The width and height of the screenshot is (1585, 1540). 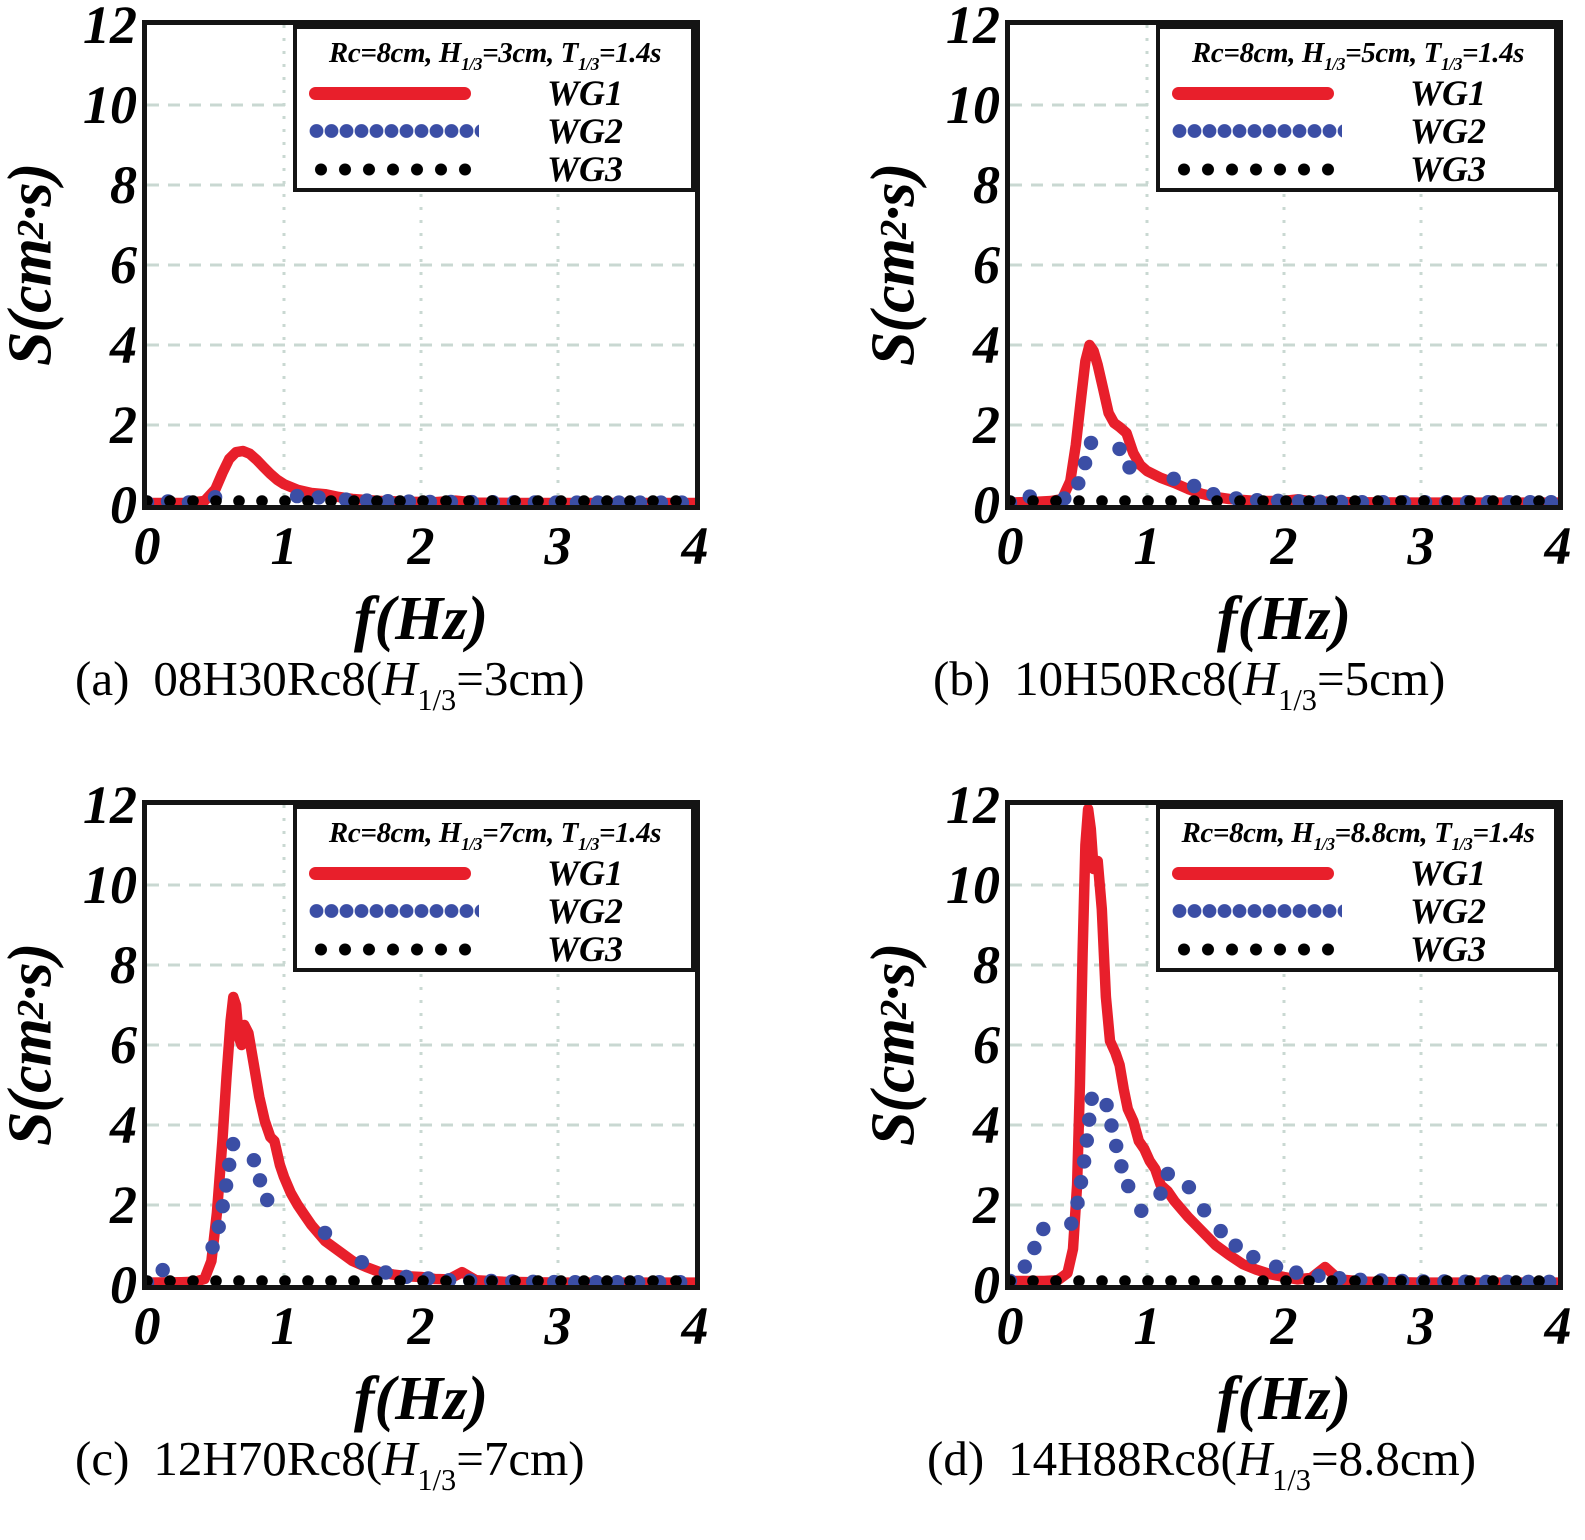 I want to click on legend: Rc=8cm, H1/3=3cm, T1/3=1.4s WG1 WG2 WG3, so click(x=494, y=108).